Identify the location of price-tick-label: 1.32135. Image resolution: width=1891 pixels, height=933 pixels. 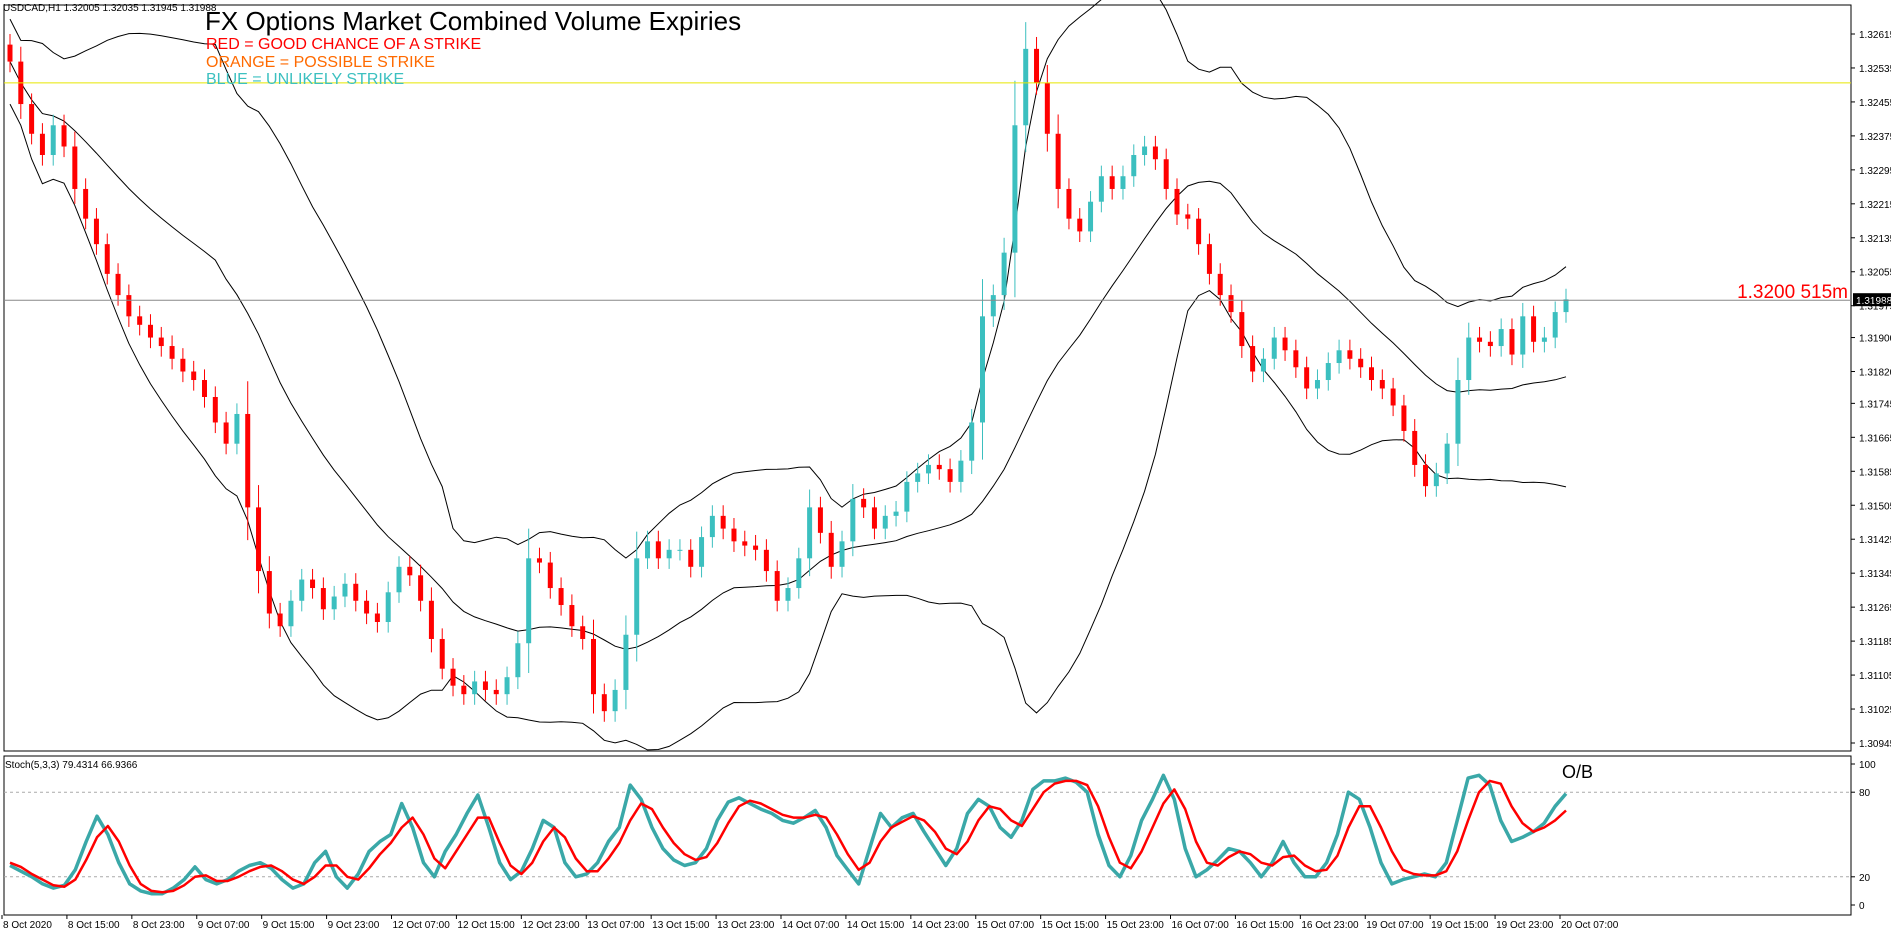
(1875, 239).